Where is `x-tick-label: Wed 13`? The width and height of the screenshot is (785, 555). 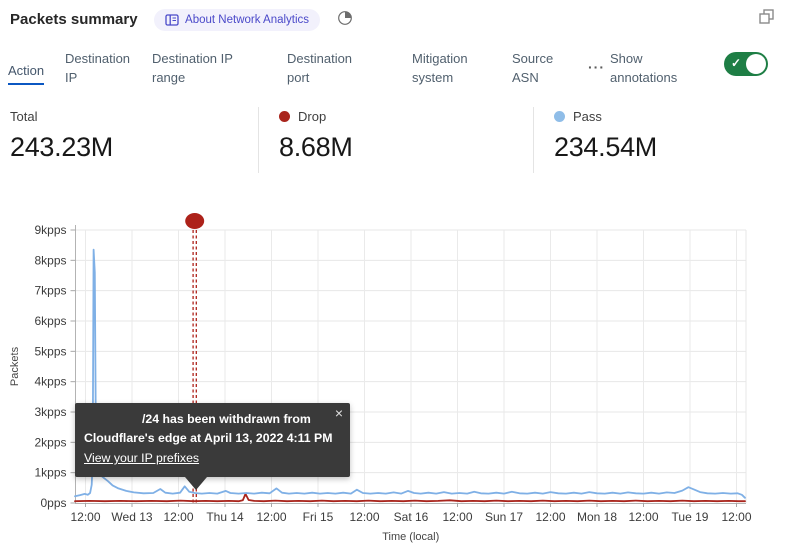 x-tick-label: Wed 13 is located at coordinates (131, 517).